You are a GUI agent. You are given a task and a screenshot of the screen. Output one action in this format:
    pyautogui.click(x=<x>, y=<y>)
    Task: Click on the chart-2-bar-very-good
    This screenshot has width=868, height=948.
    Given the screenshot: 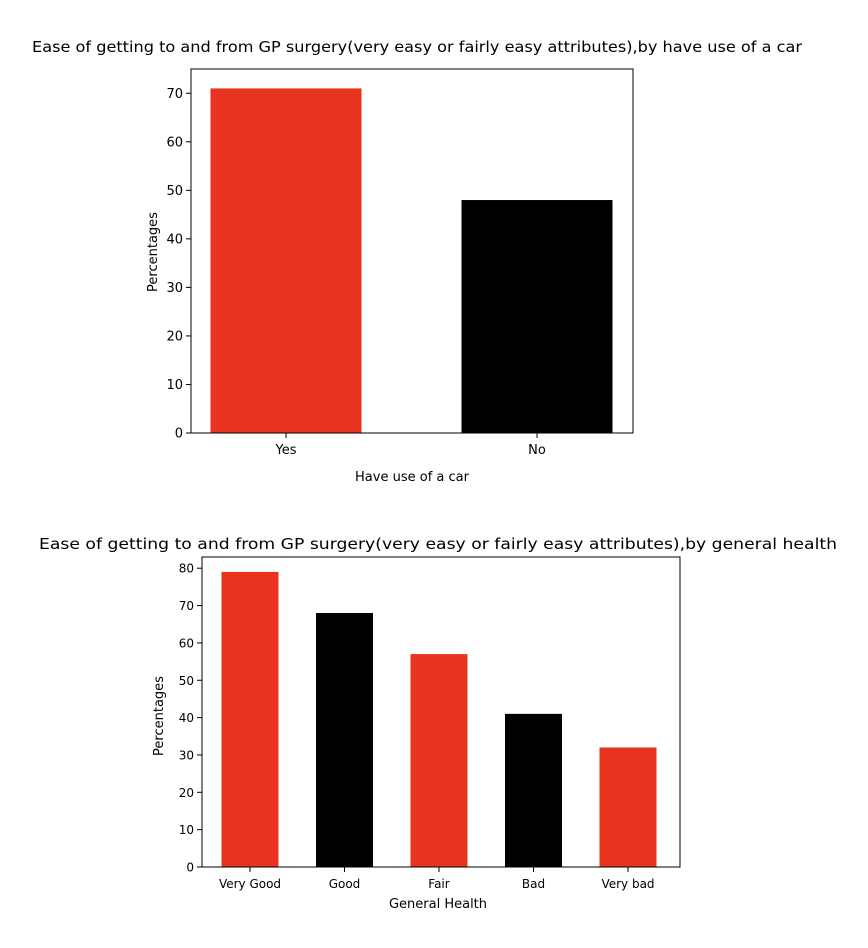 What is the action you would take?
    pyautogui.click(x=250, y=719)
    